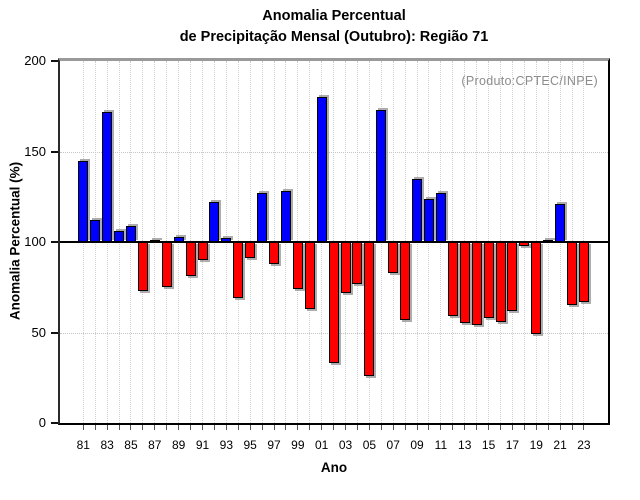  I want to click on y-tick-label-50: 50, so click(38, 332).